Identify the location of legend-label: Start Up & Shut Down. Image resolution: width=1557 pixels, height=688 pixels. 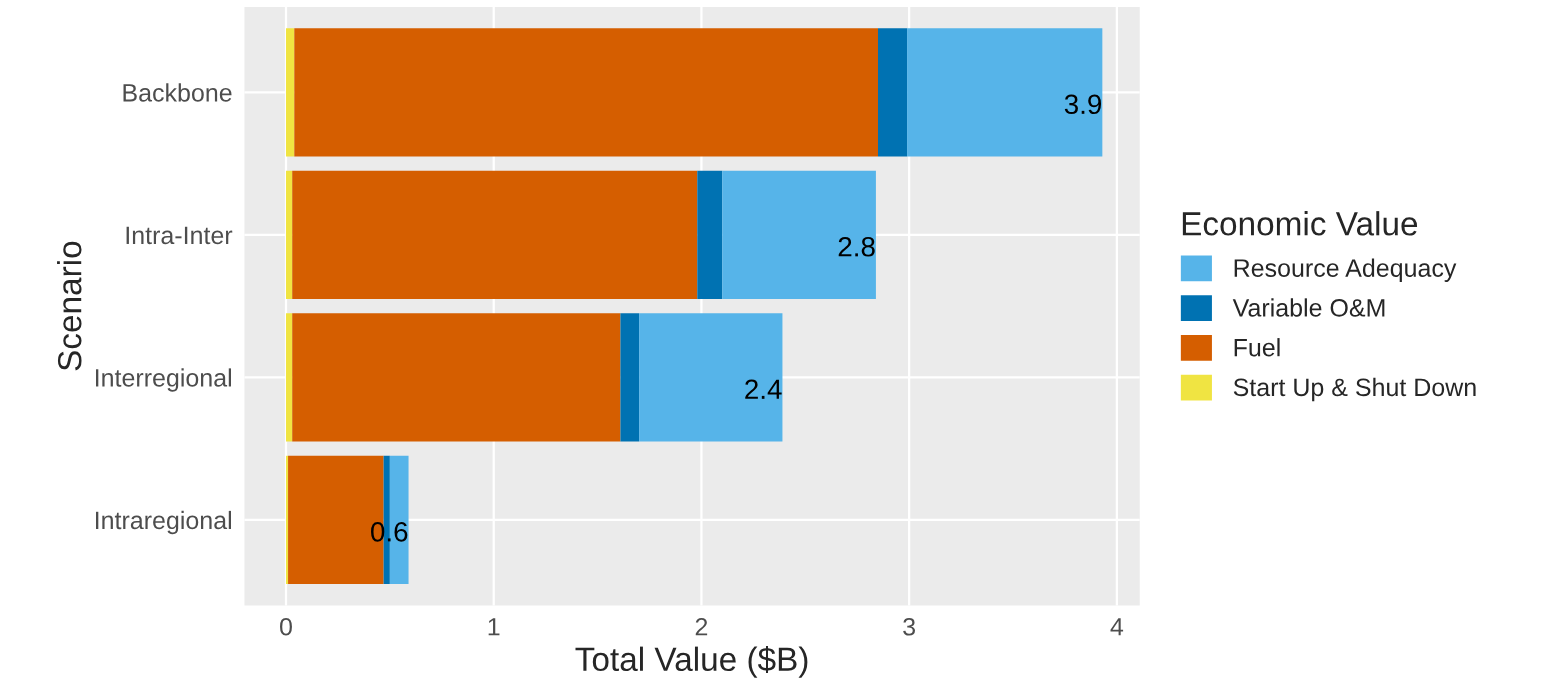
(1354, 389).